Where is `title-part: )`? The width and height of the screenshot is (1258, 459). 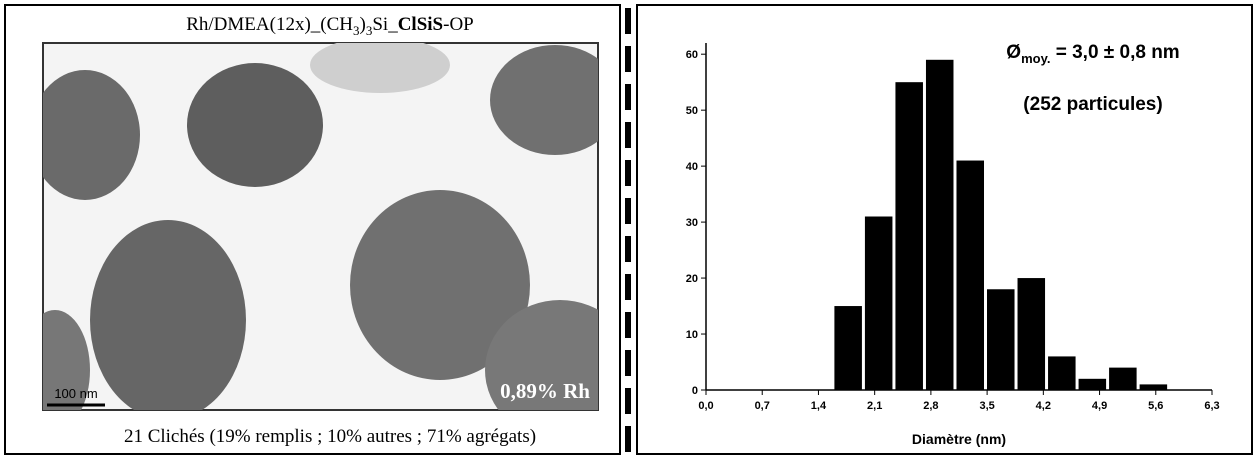
title-part: ) is located at coordinates (363, 24).